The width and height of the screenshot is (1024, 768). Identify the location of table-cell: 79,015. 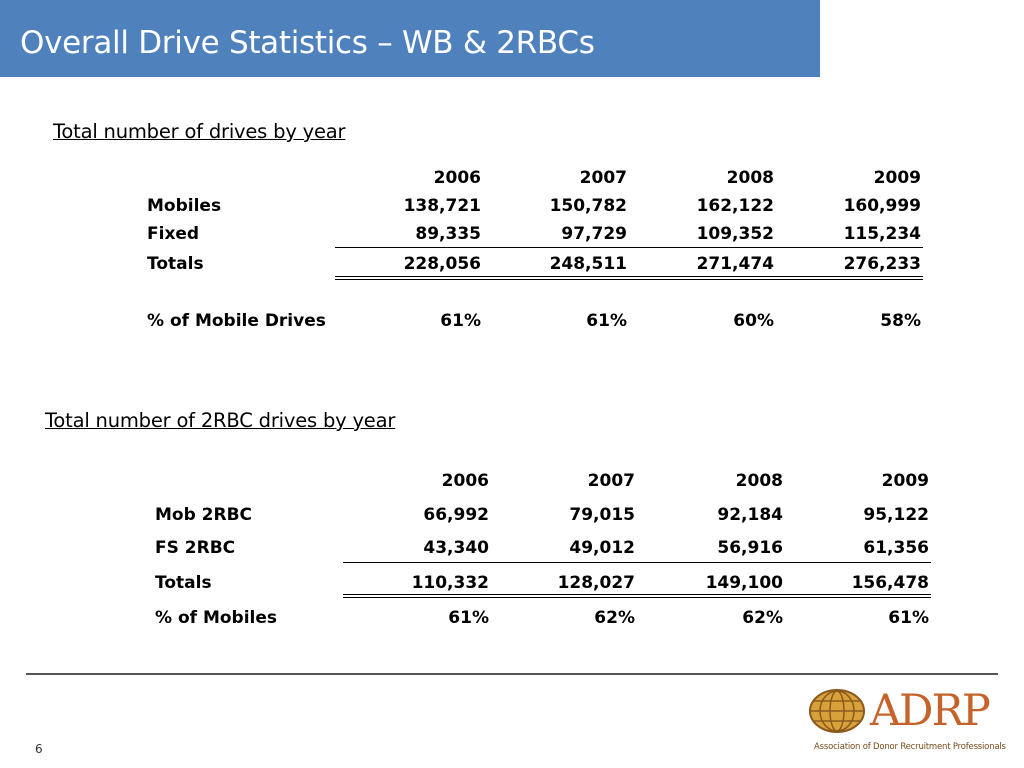
(602, 515).